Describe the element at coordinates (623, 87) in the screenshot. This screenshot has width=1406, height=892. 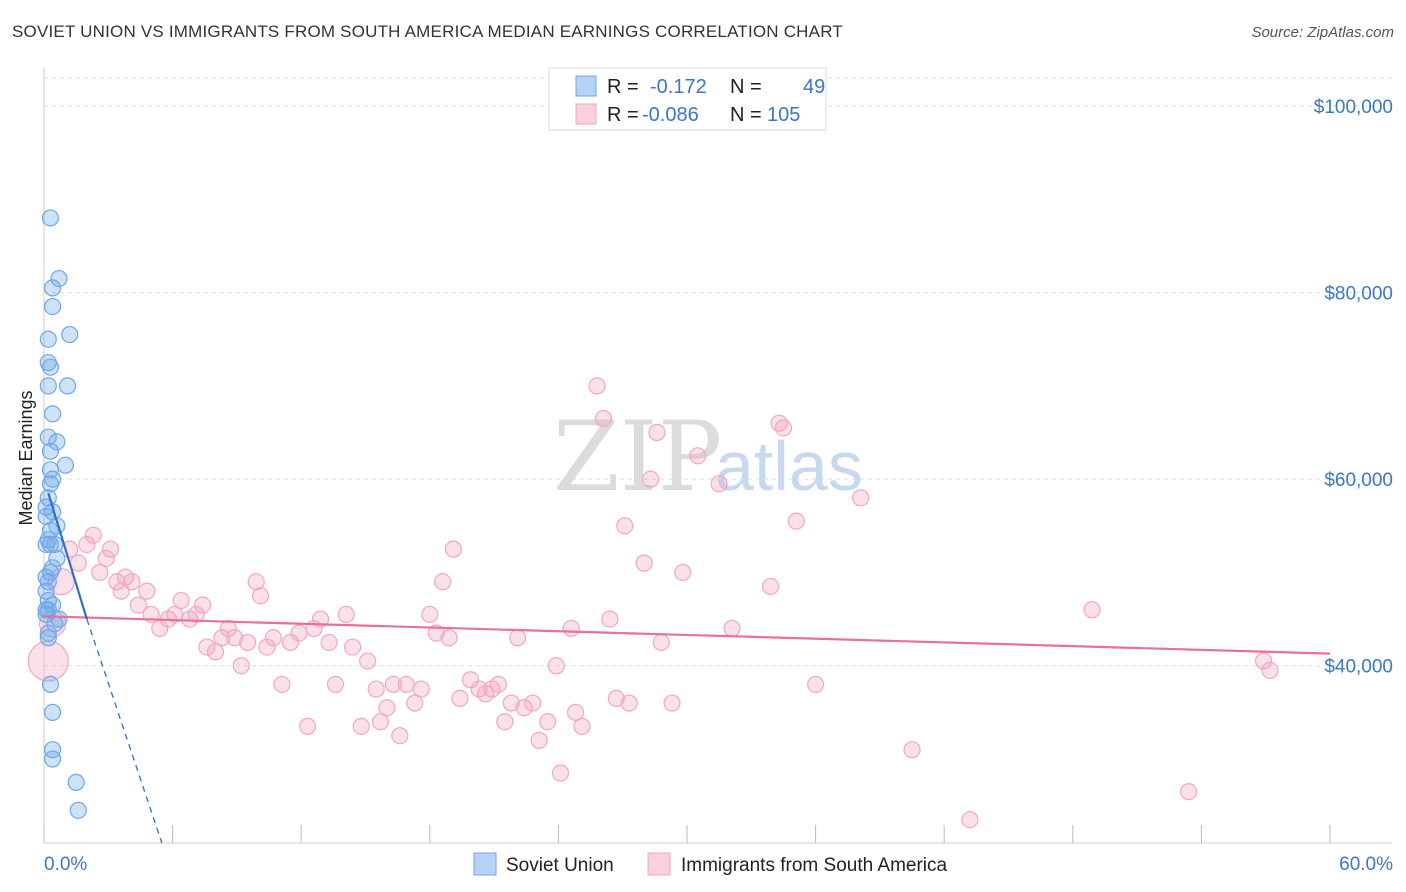
I see `legend-r-label-1: R =` at that location.